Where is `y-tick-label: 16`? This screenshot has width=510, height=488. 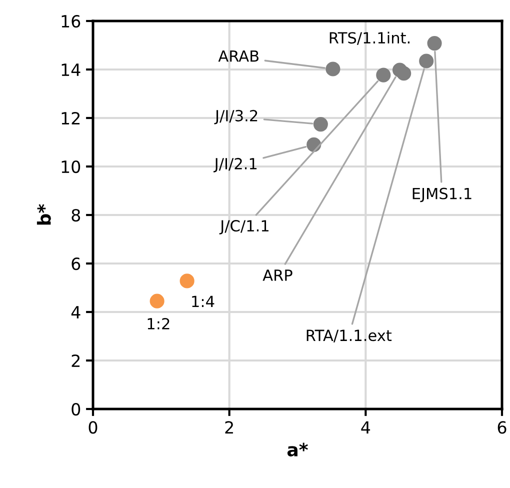 y-tick-label: 16 is located at coordinates (71, 21).